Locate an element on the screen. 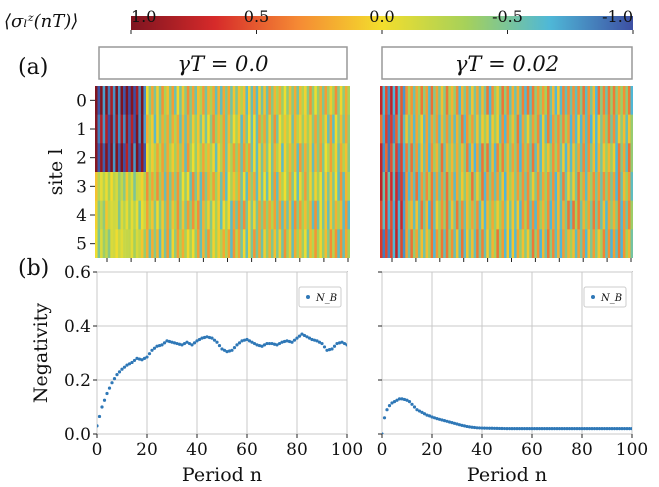  colorbar is located at coordinates (382, 23).